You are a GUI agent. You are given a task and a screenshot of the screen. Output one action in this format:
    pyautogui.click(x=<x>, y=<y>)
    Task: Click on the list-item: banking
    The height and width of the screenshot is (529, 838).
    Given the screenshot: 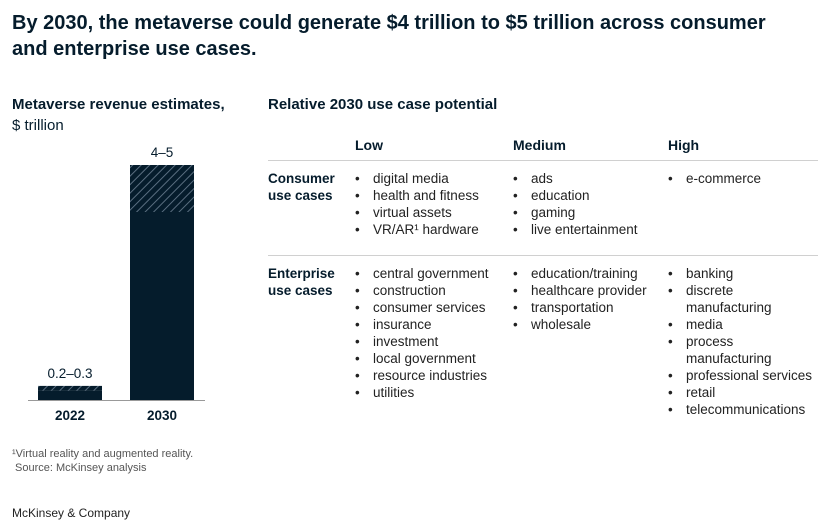 What is the action you would take?
    pyautogui.click(x=744, y=273)
    